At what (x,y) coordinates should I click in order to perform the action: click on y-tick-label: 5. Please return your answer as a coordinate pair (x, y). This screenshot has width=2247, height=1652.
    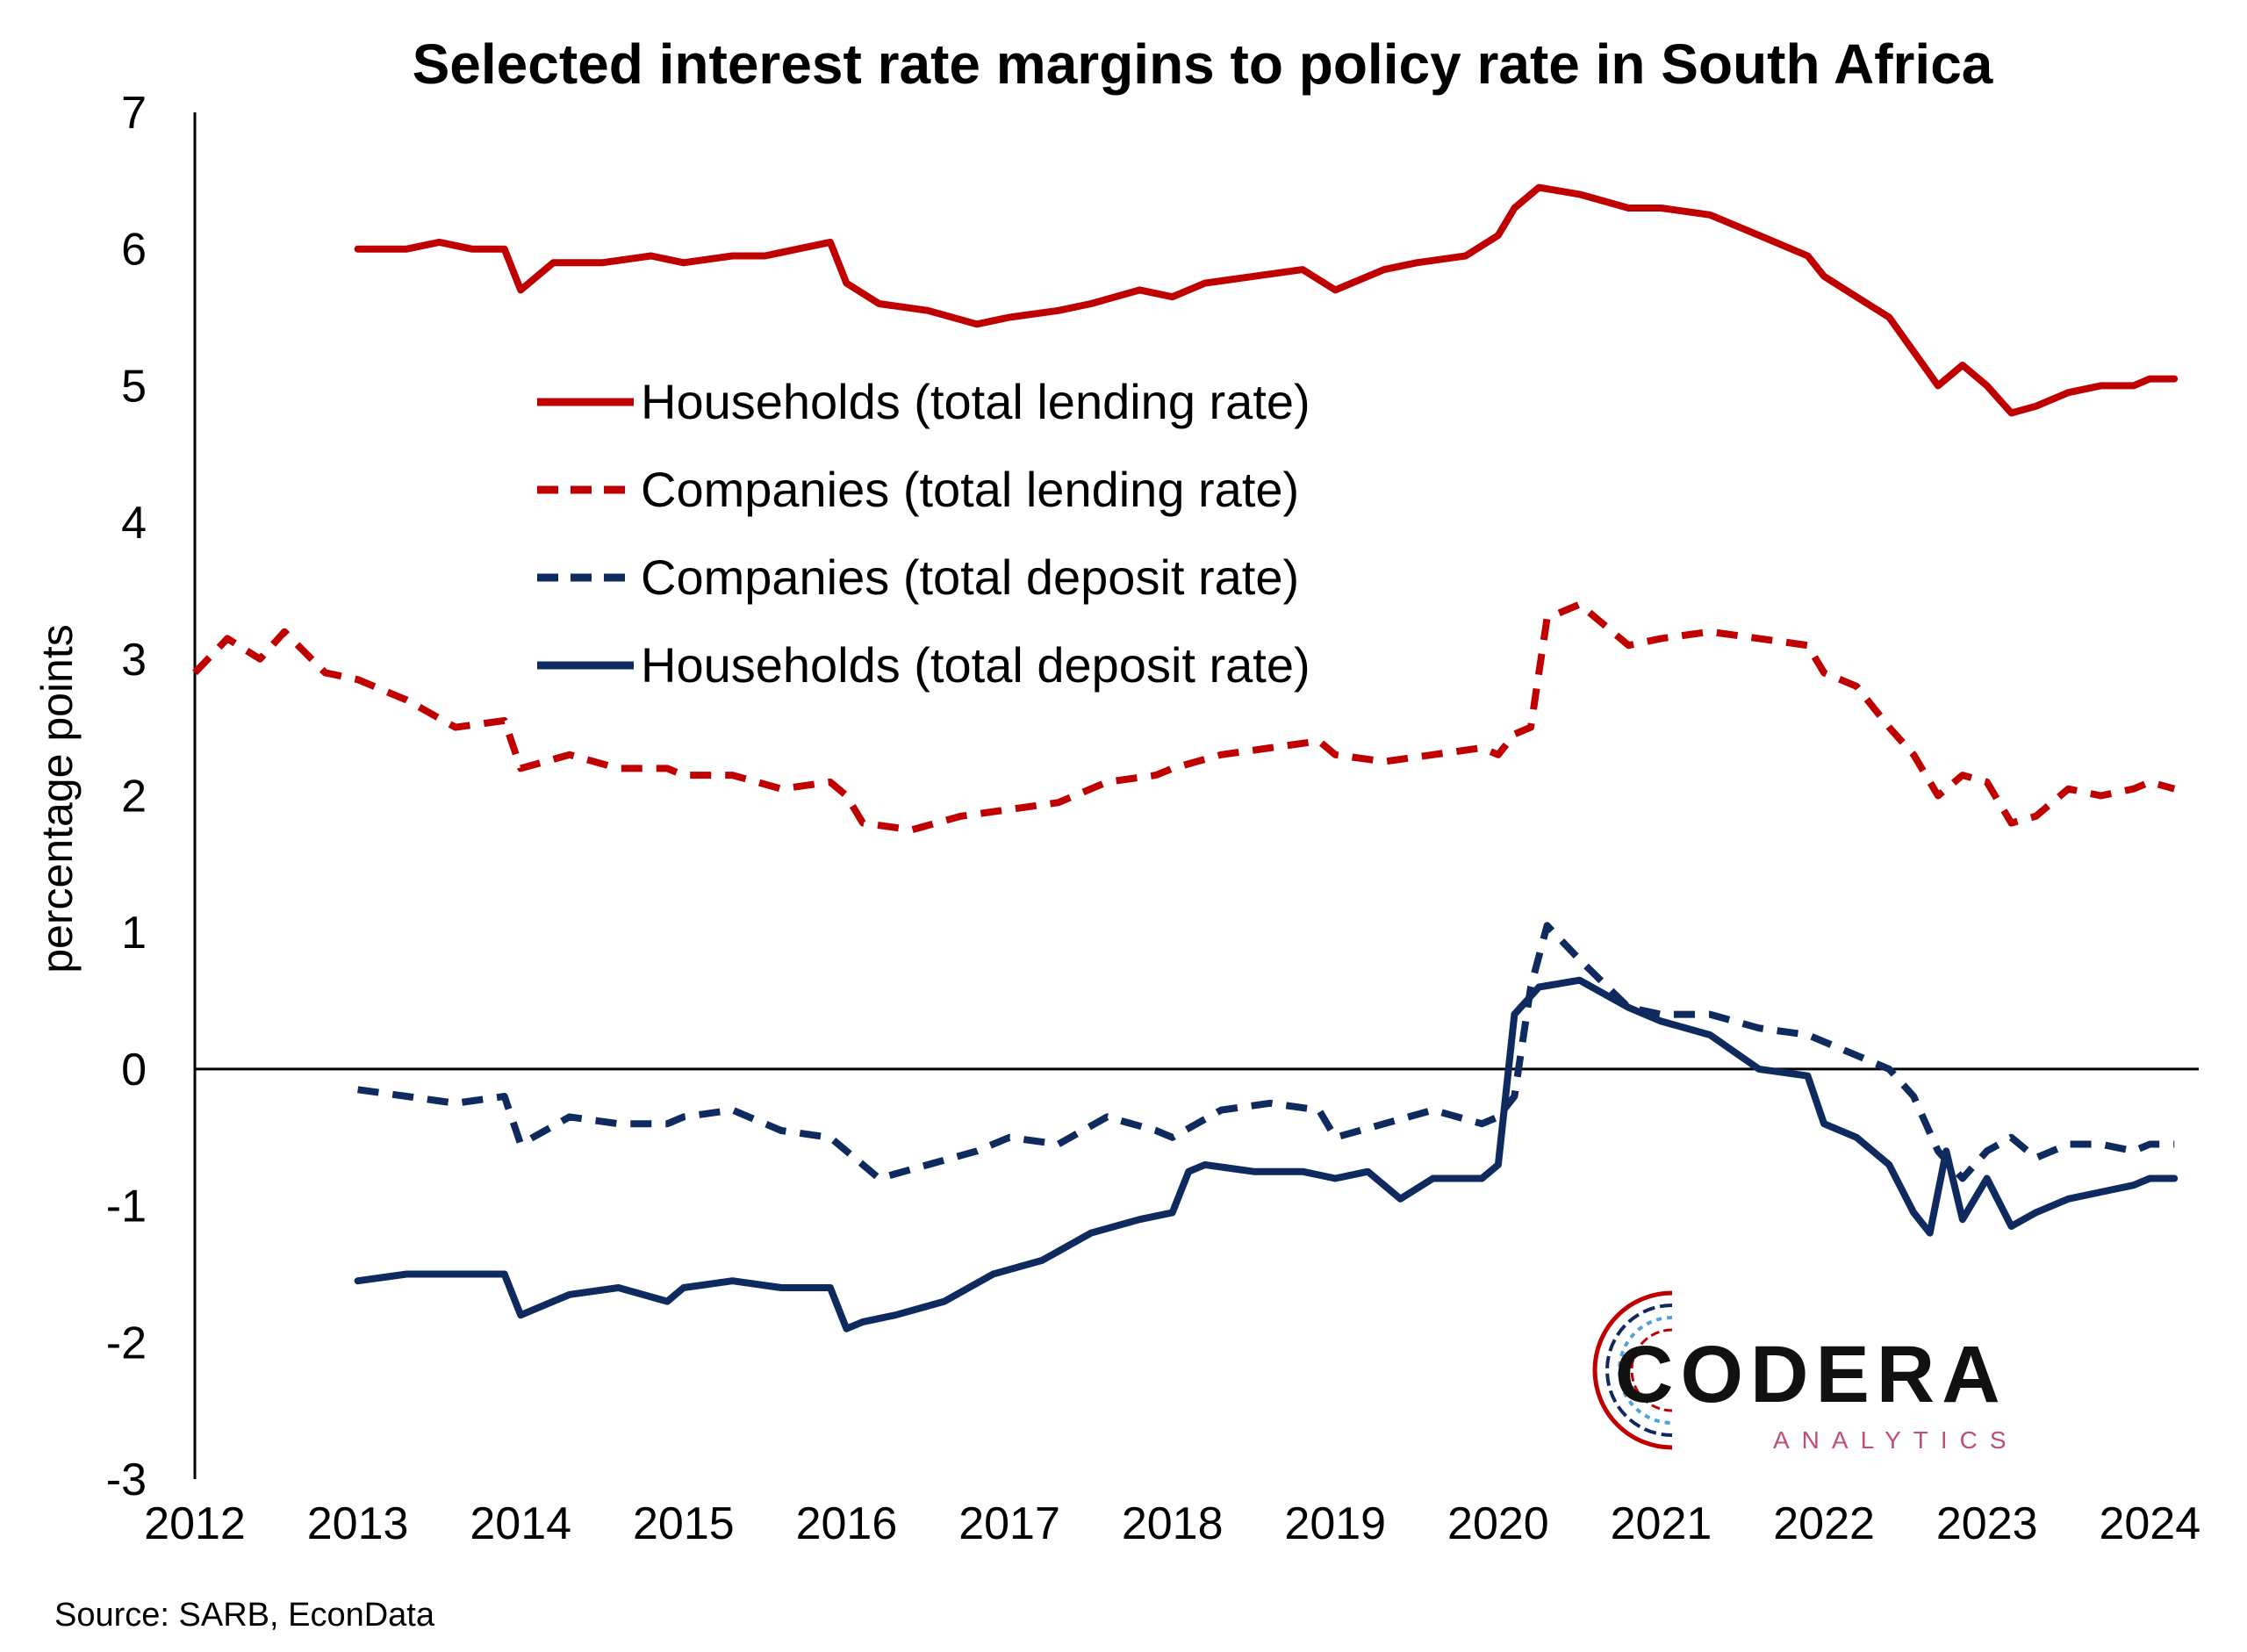
    Looking at the image, I should click on (134, 386).